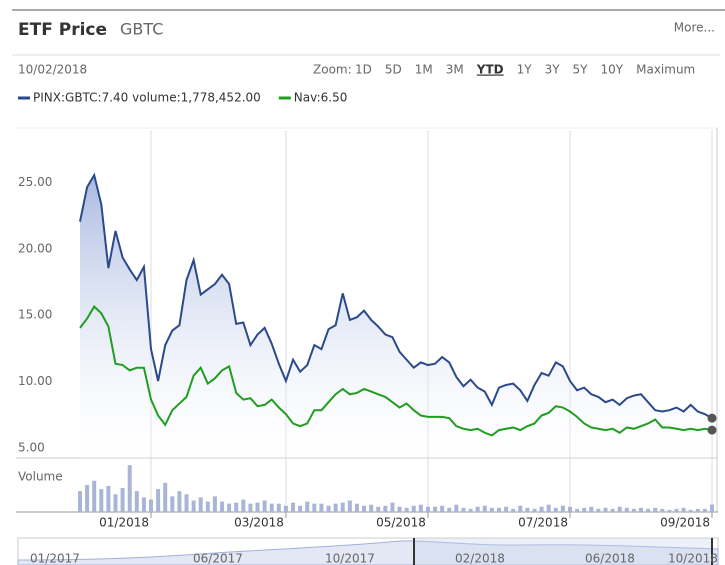 The image size is (725, 565). I want to click on y-tick-label: 10.00, so click(35, 381).